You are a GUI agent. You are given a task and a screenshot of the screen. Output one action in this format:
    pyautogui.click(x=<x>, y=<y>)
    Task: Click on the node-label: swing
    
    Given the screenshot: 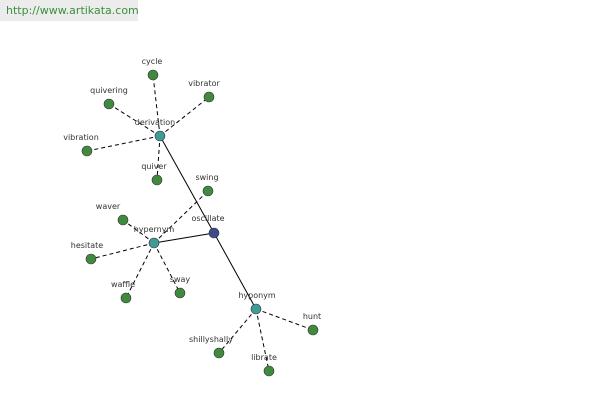 What is the action you would take?
    pyautogui.click(x=206, y=177)
    